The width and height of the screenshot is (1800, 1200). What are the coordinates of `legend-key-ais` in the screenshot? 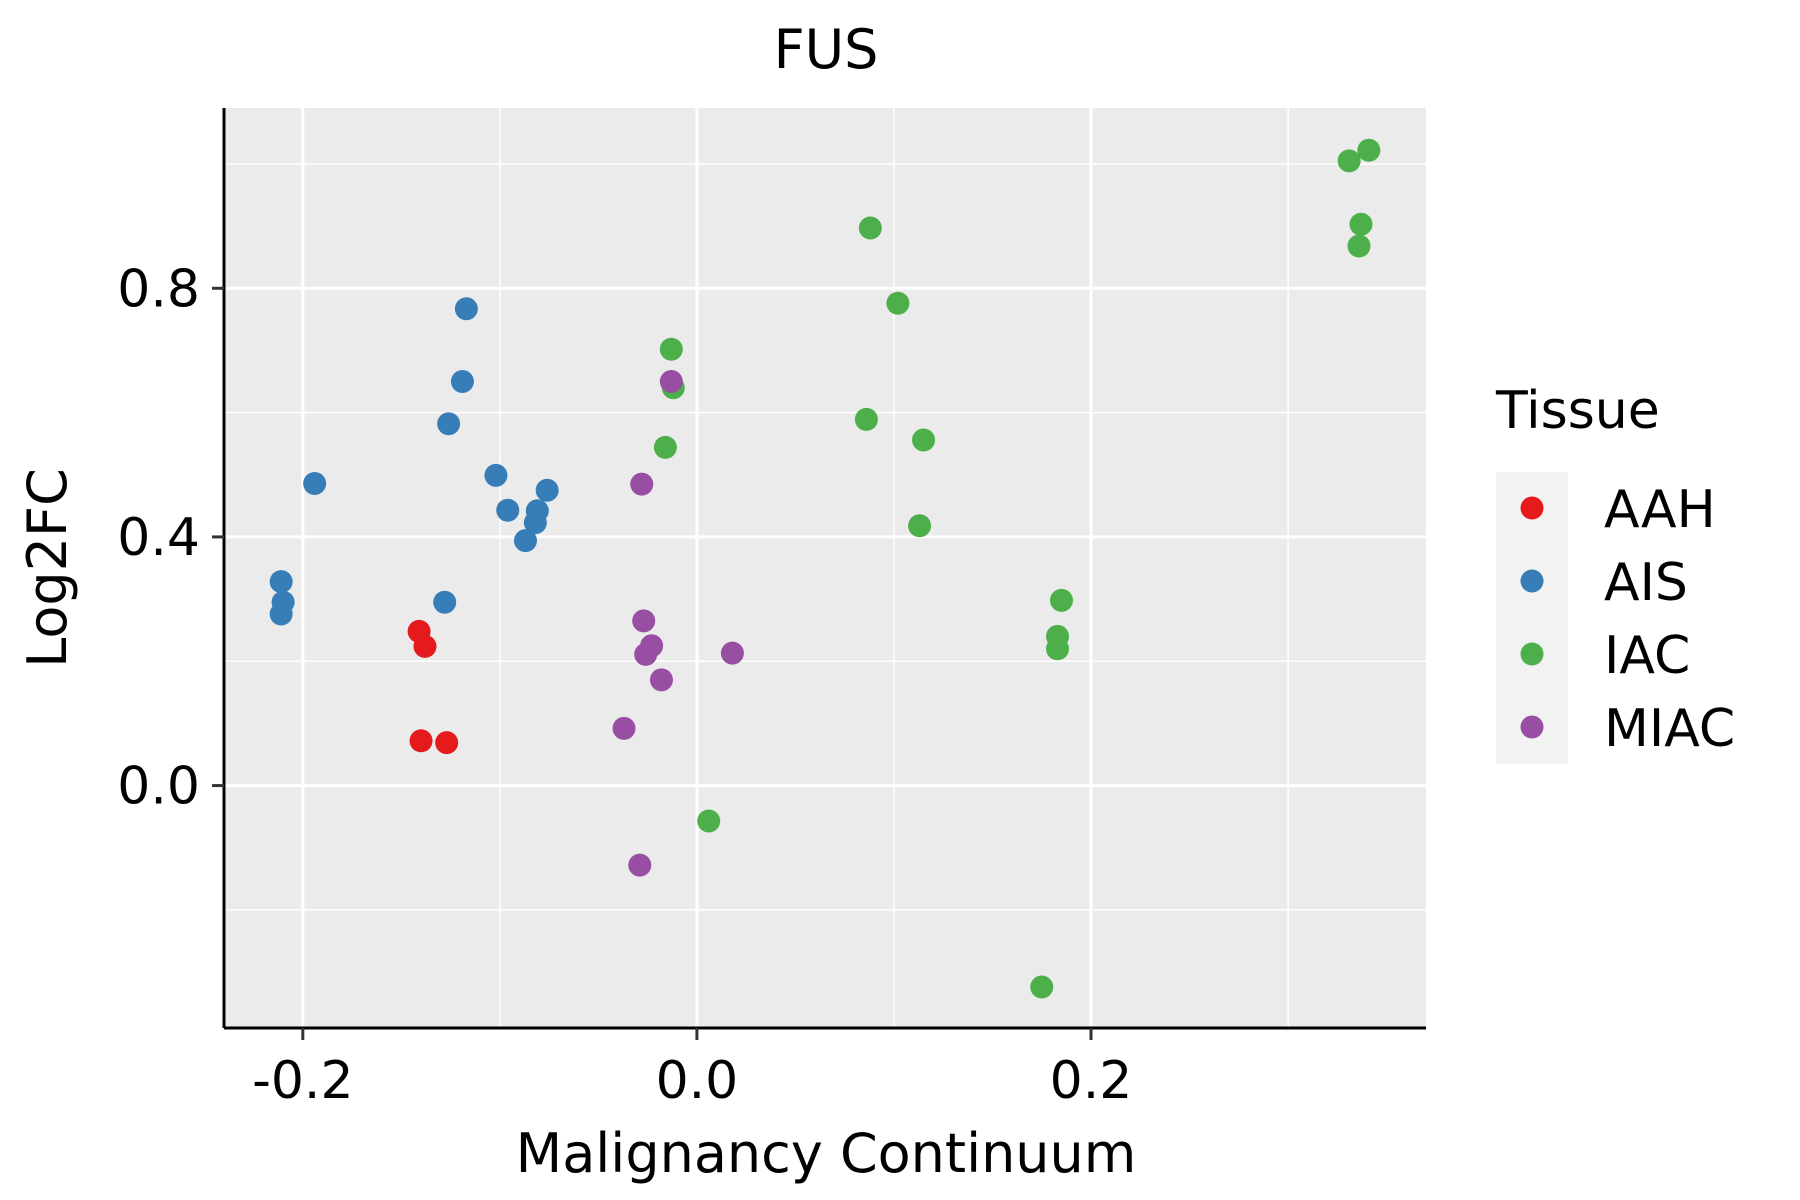 It's located at (1532, 581).